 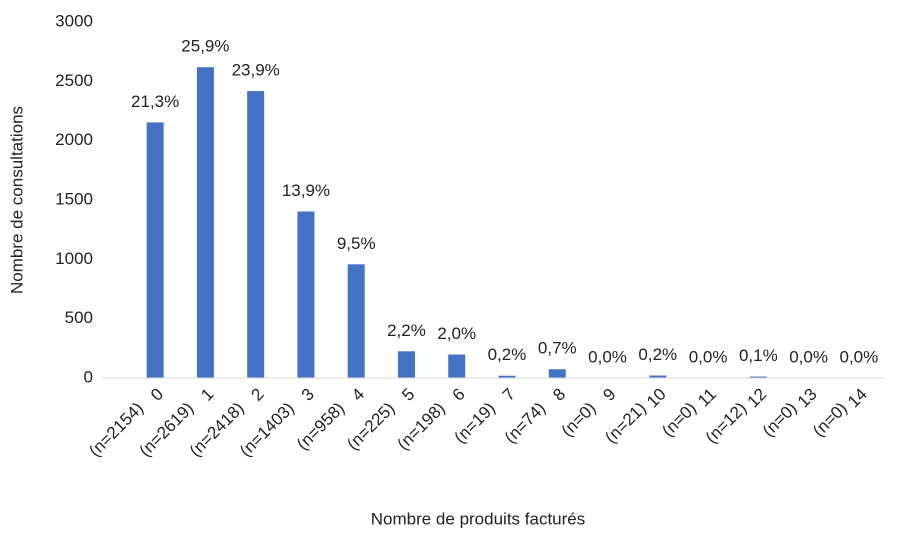 I want to click on percent-label: 2,0%, so click(x=456, y=333).